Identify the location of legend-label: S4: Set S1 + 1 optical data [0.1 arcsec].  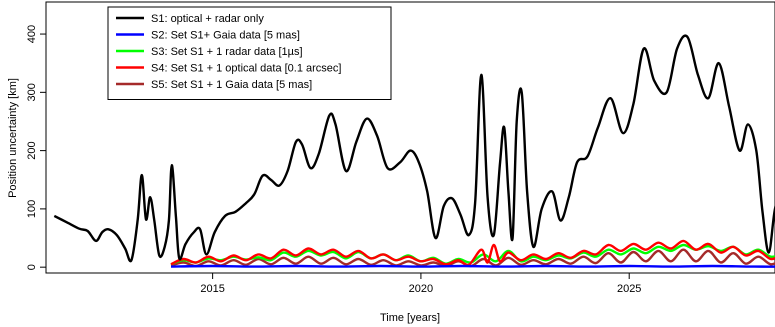
(246, 69).